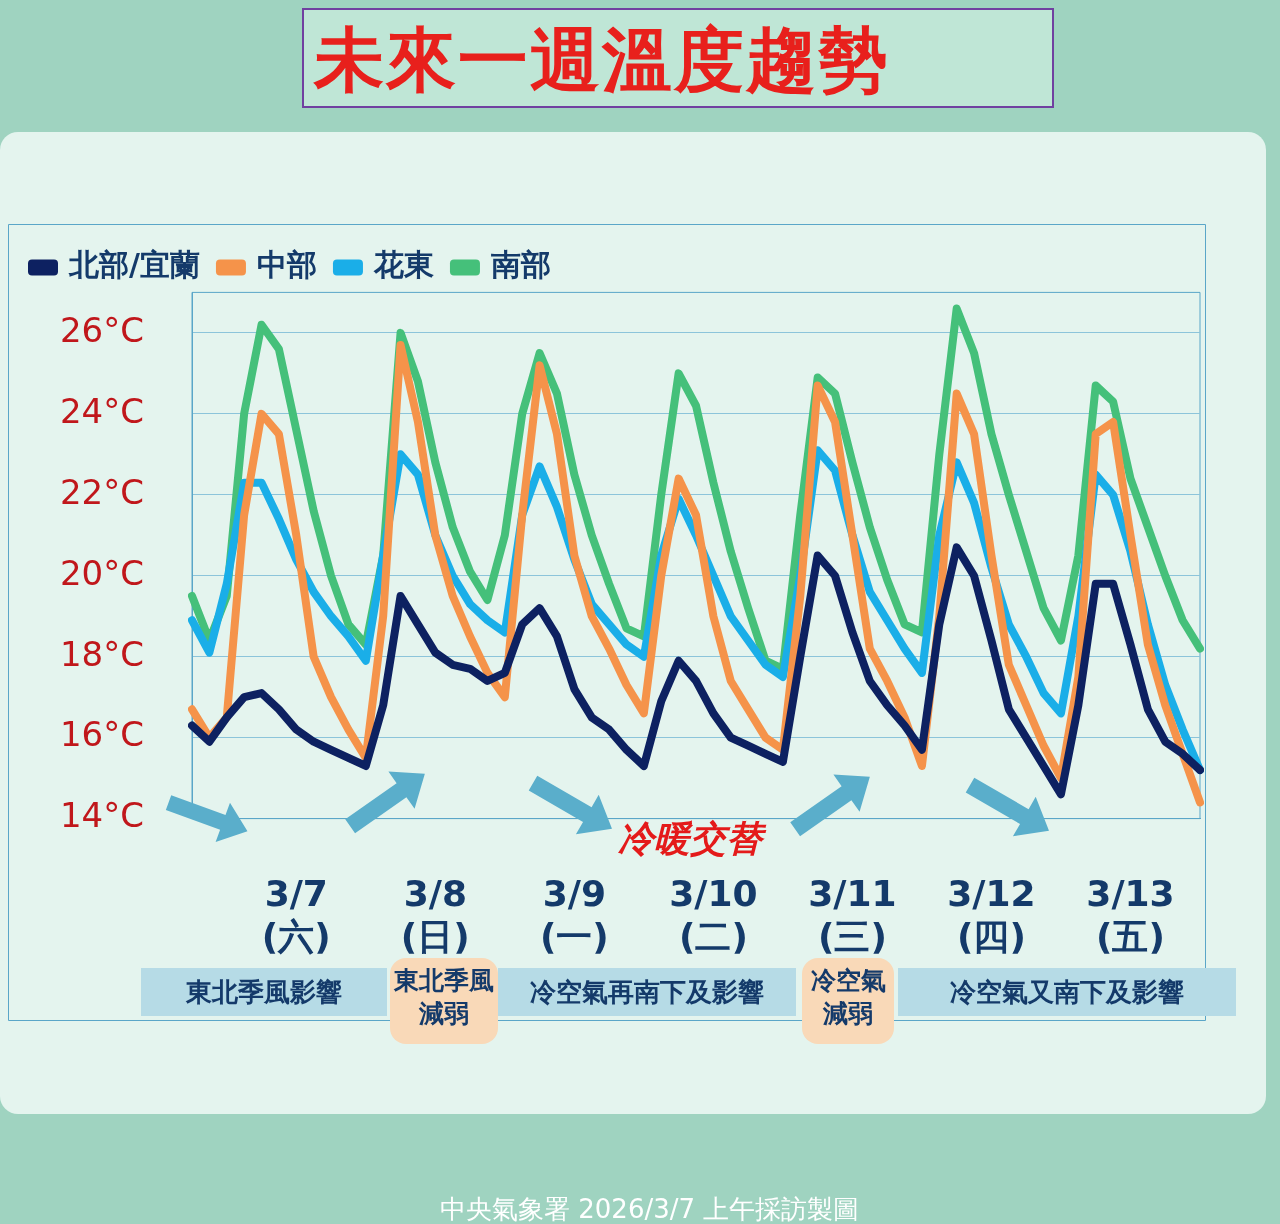  What do you see at coordinates (848, 1001) in the screenshot?
I see `text: 冷空氣減弱` at bounding box center [848, 1001].